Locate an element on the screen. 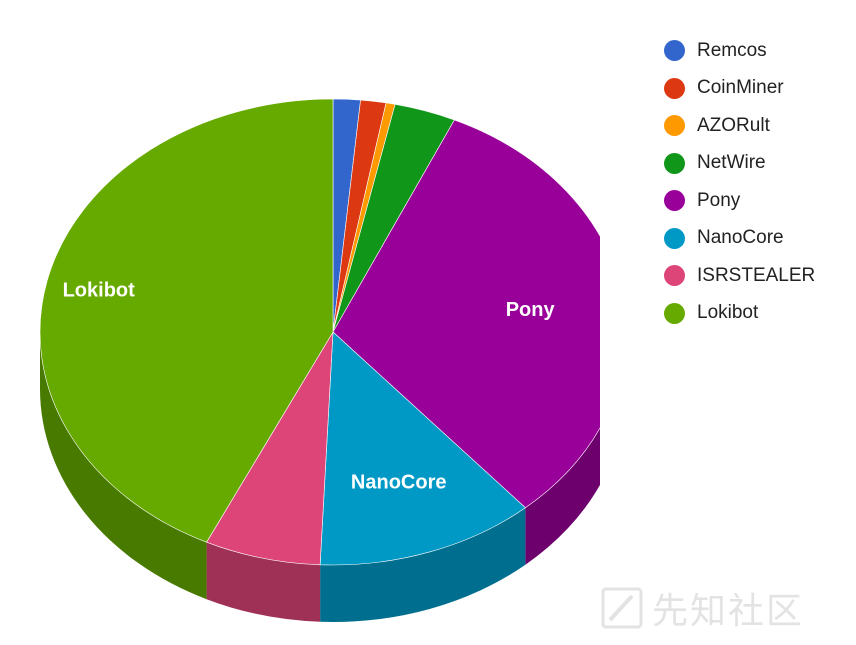 The image size is (856, 645). legend-item-nanocore: NanoCore is located at coordinates (739, 239).